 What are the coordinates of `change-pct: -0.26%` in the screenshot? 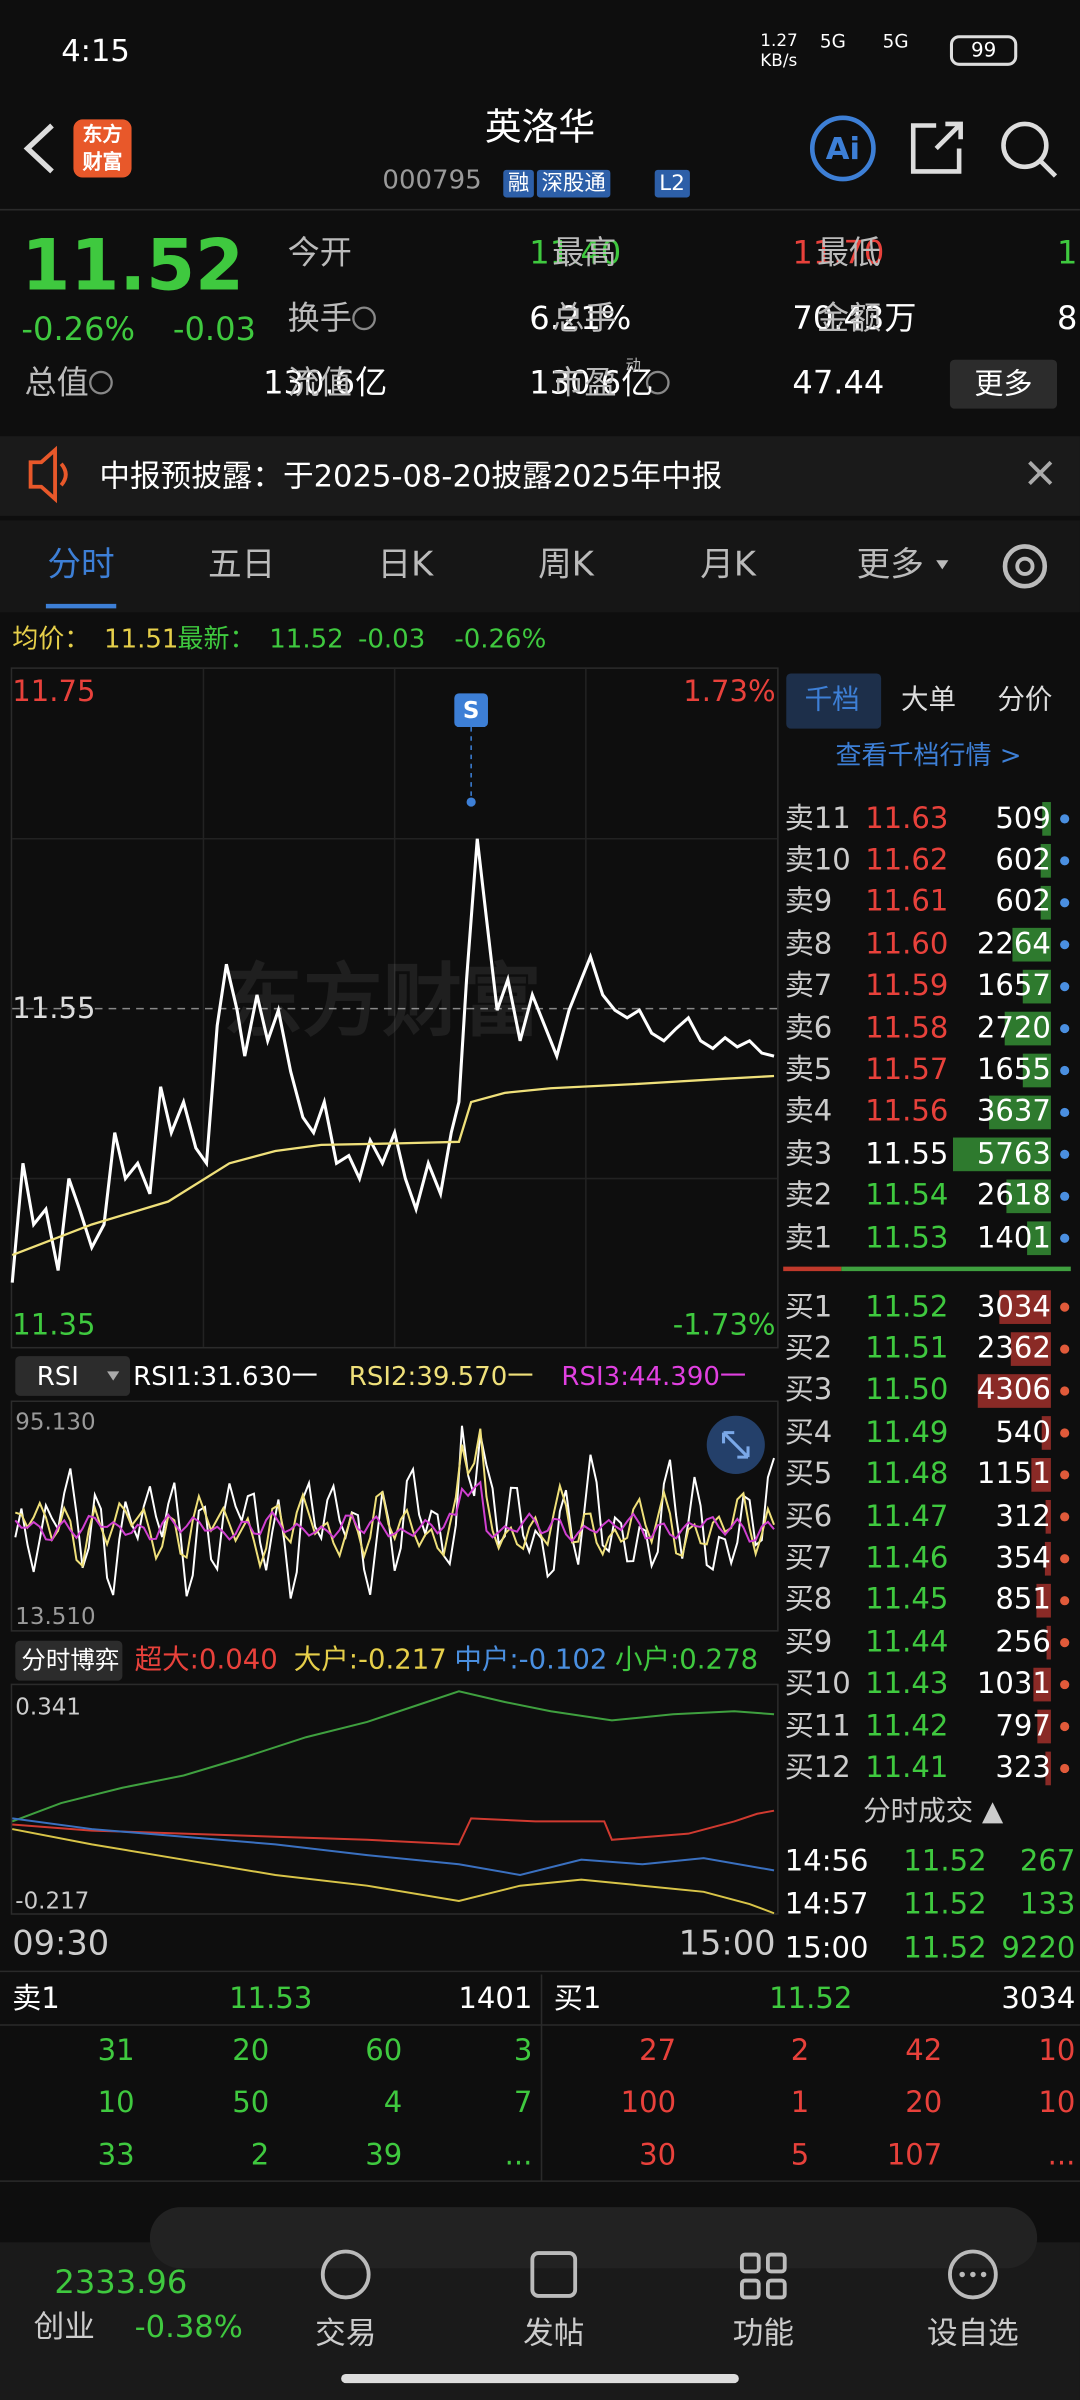 It's located at (78, 328).